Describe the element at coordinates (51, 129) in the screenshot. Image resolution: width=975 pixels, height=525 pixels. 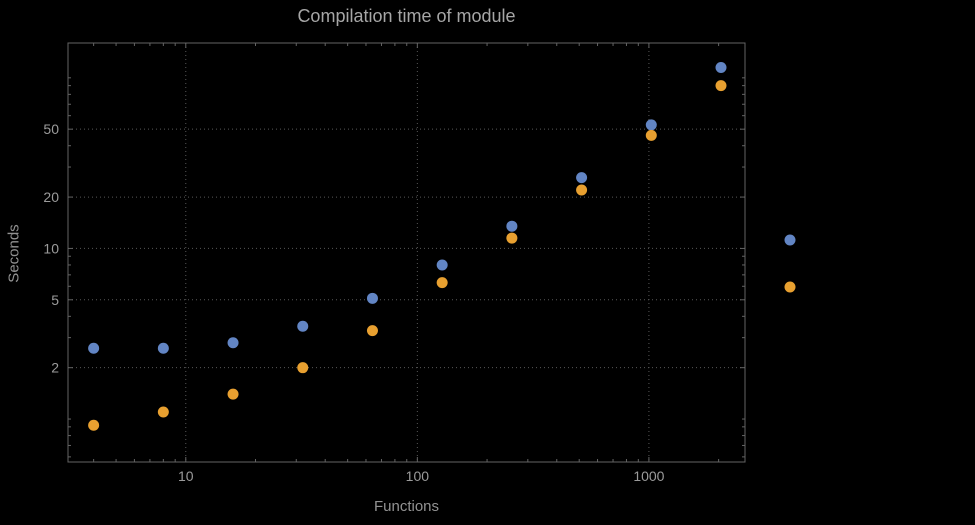
I see `y-tick-label: 50` at that location.